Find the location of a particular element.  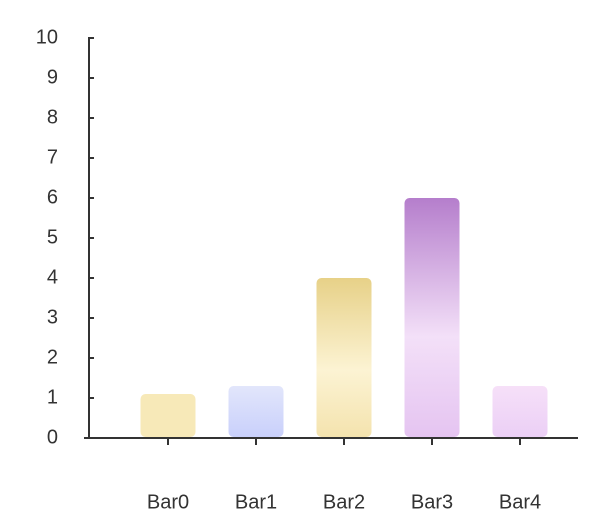

x-tick-label: Bar1 is located at coordinates (256, 502).